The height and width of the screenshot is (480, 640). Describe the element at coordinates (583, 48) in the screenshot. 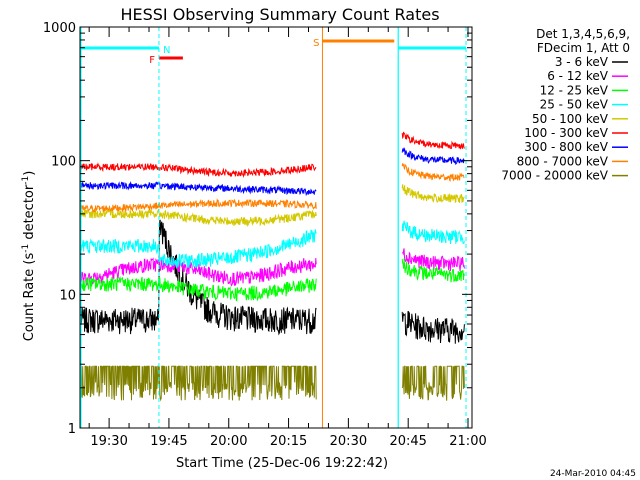

I see `legend-header: FDecim 1, Att 0` at that location.